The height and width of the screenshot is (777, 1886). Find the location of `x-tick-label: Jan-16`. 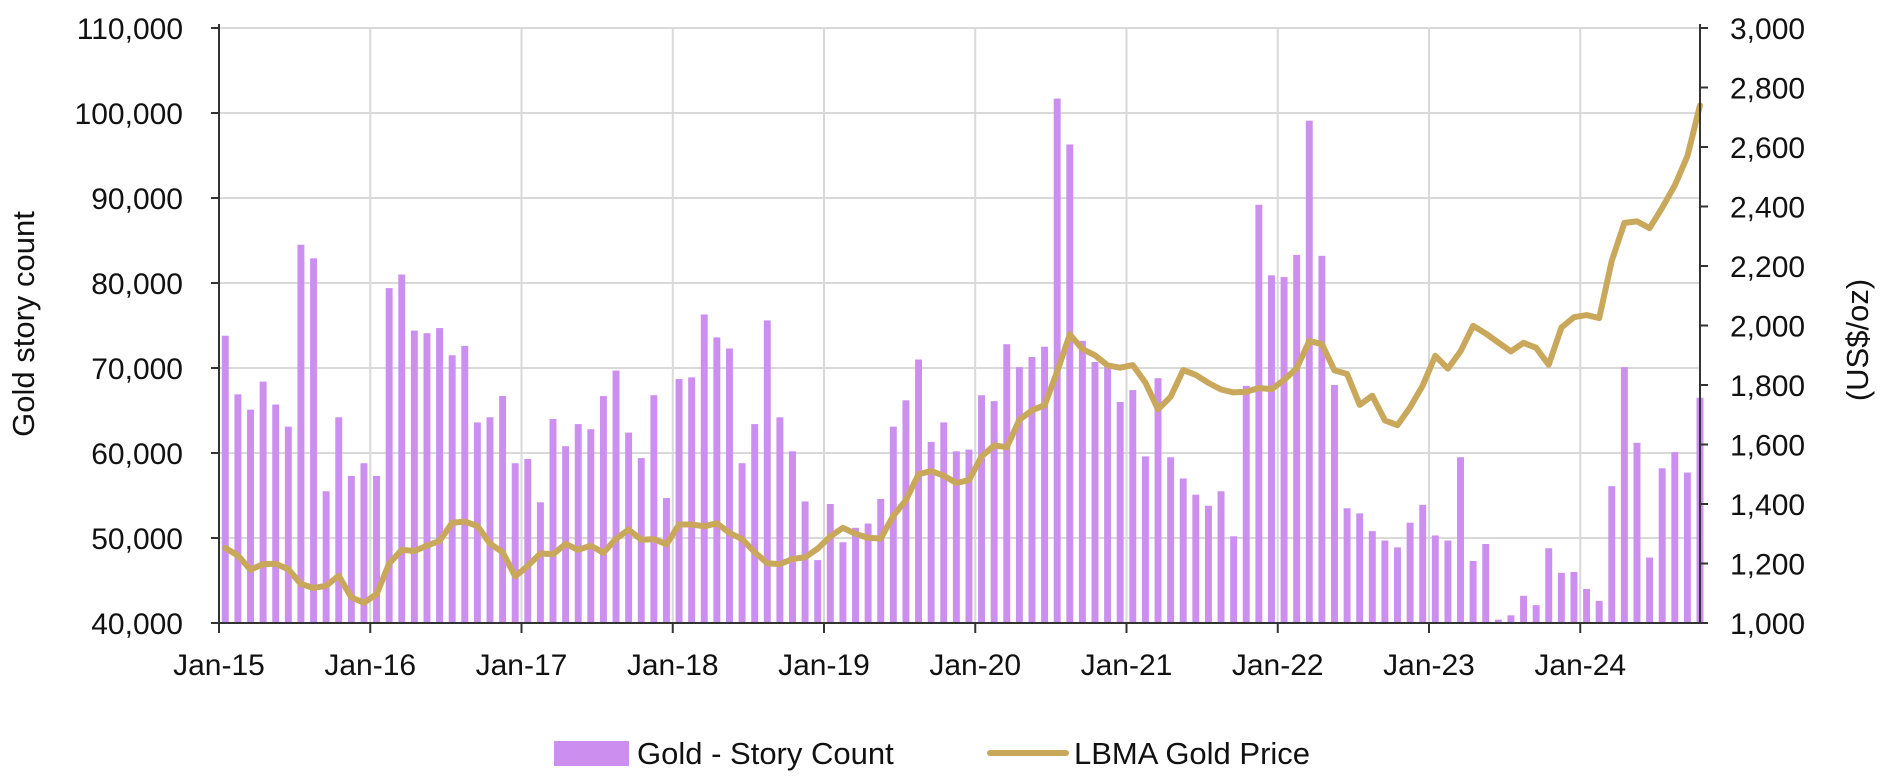

x-tick-label: Jan-16 is located at coordinates (370, 665).